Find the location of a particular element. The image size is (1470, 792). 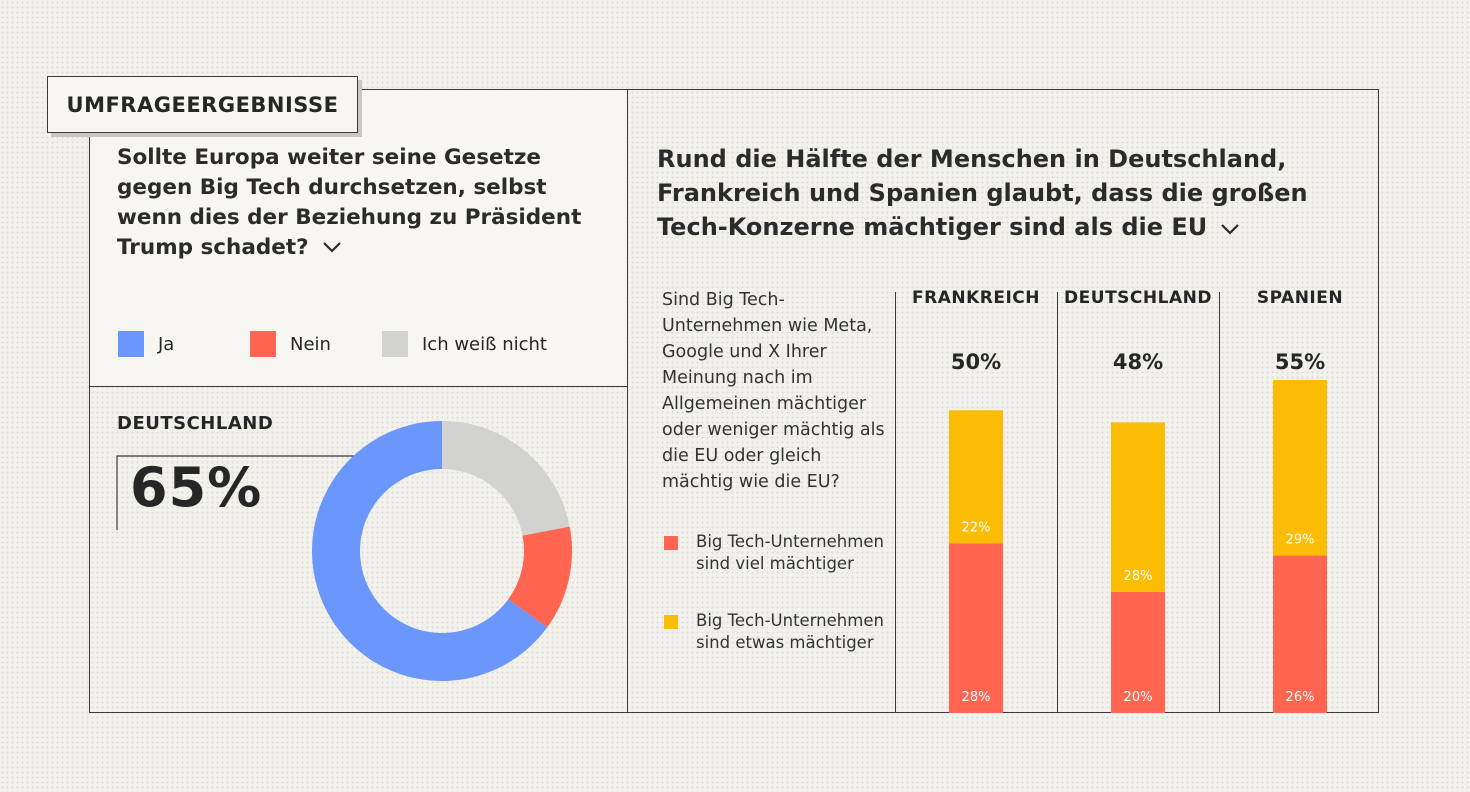

question-panel is located at coordinates (358, 238).